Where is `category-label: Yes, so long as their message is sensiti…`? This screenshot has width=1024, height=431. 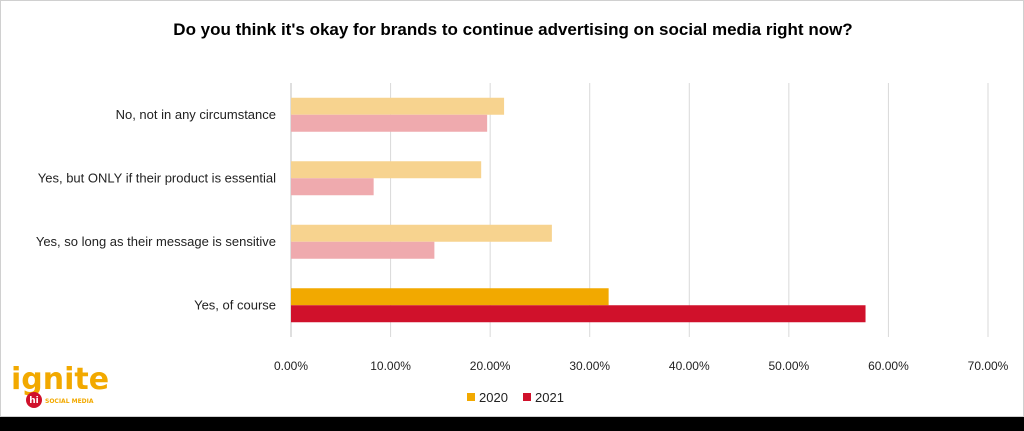
category-label: Yes, so long as their message is sensiti… is located at coordinates (156, 241).